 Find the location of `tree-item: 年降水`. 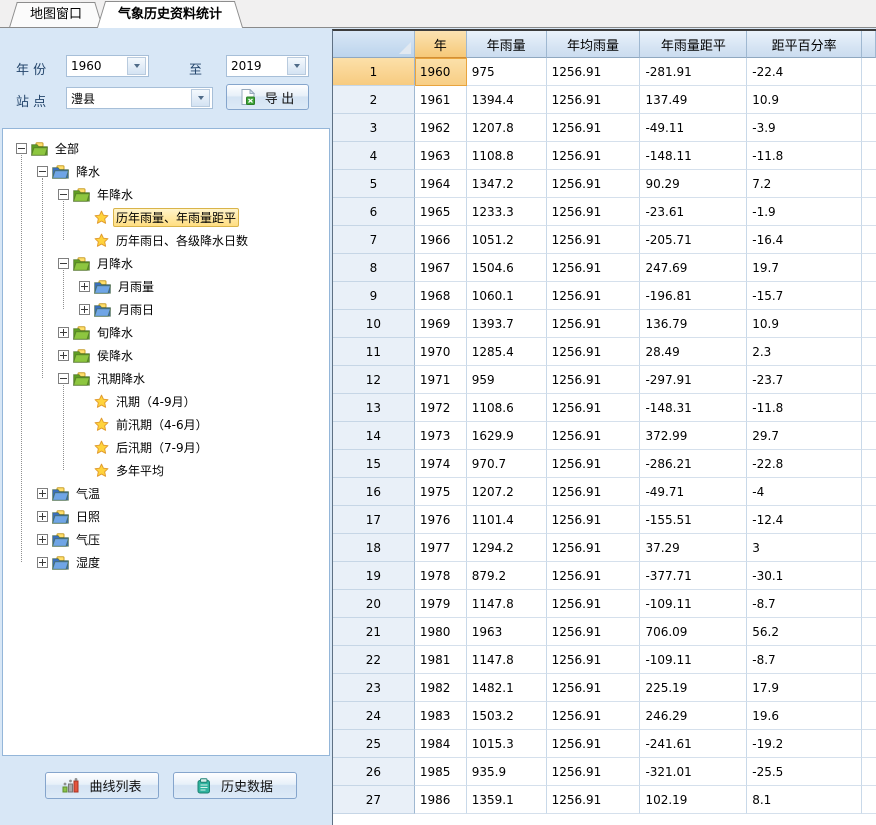

tree-item: 年降水 is located at coordinates (166, 194).